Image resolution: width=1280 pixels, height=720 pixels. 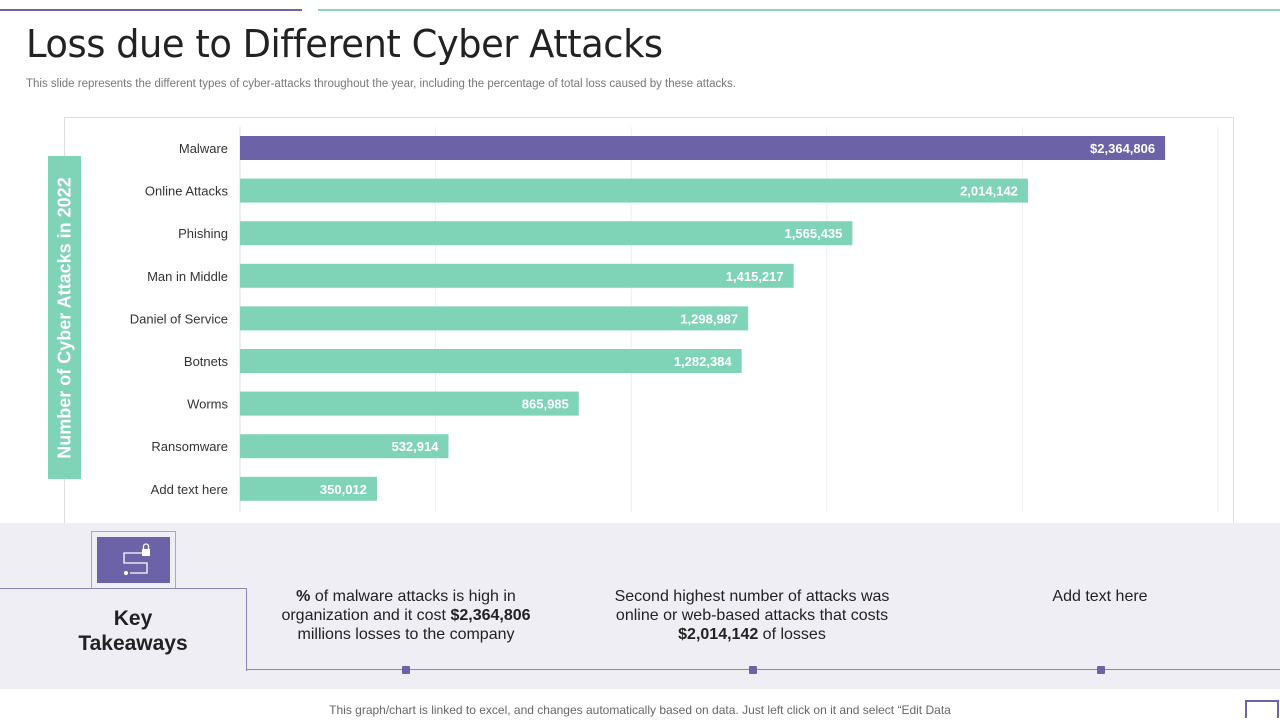 What do you see at coordinates (1122, 148) in the screenshot?
I see `data-label: $2,364,806` at bounding box center [1122, 148].